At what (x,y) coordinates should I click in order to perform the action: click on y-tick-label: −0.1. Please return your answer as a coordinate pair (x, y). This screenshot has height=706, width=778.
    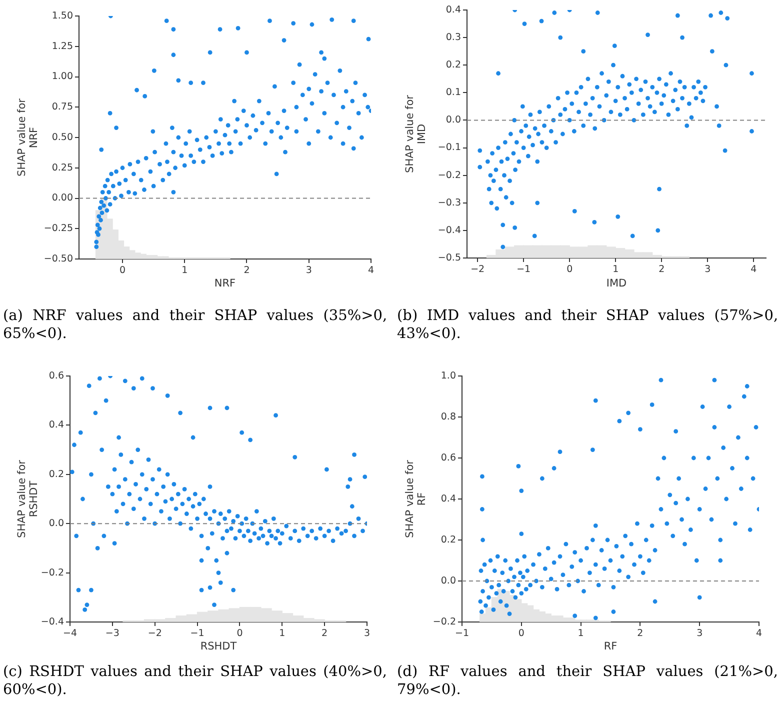
    Looking at the image, I should click on (449, 148).